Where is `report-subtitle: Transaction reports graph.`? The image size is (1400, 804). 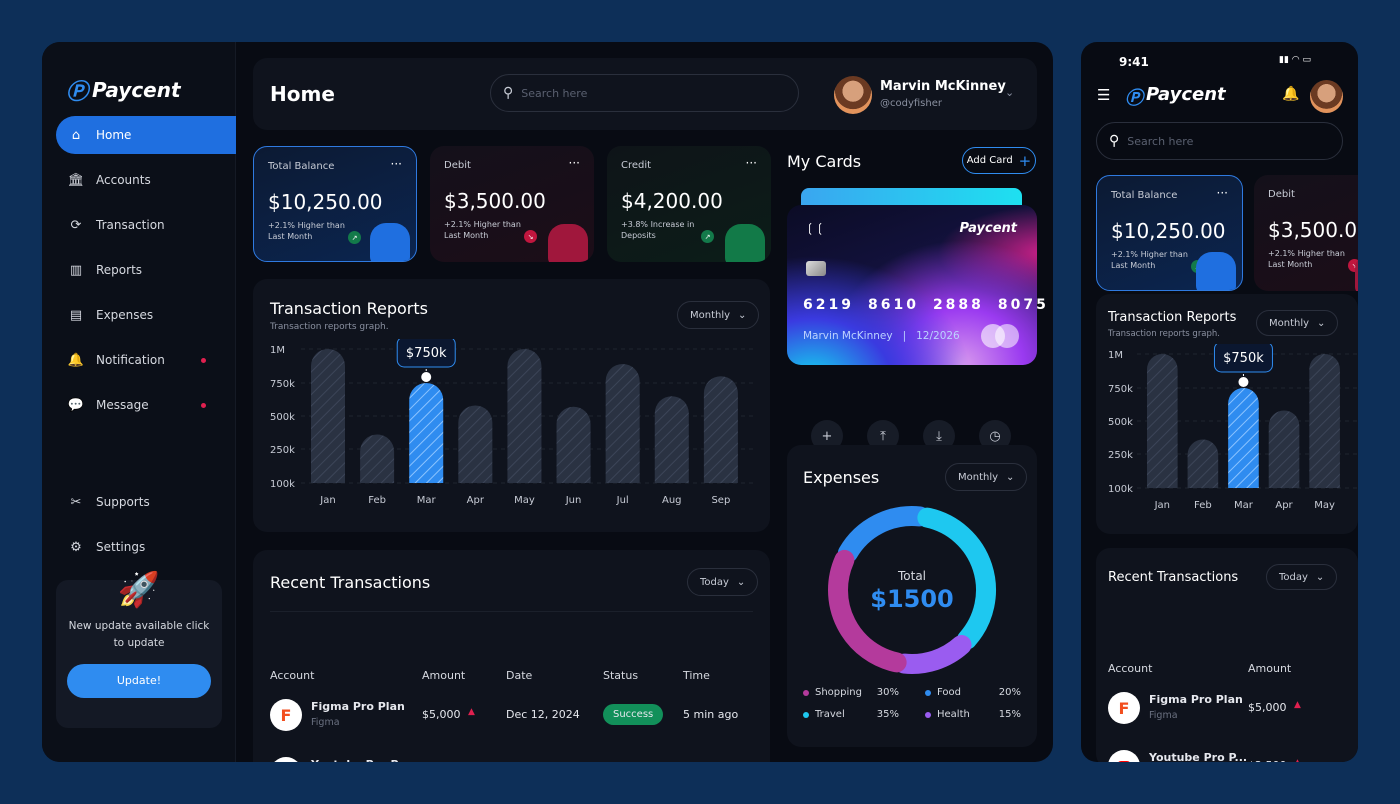
report-subtitle: Transaction reports graph. is located at coordinates (329, 327).